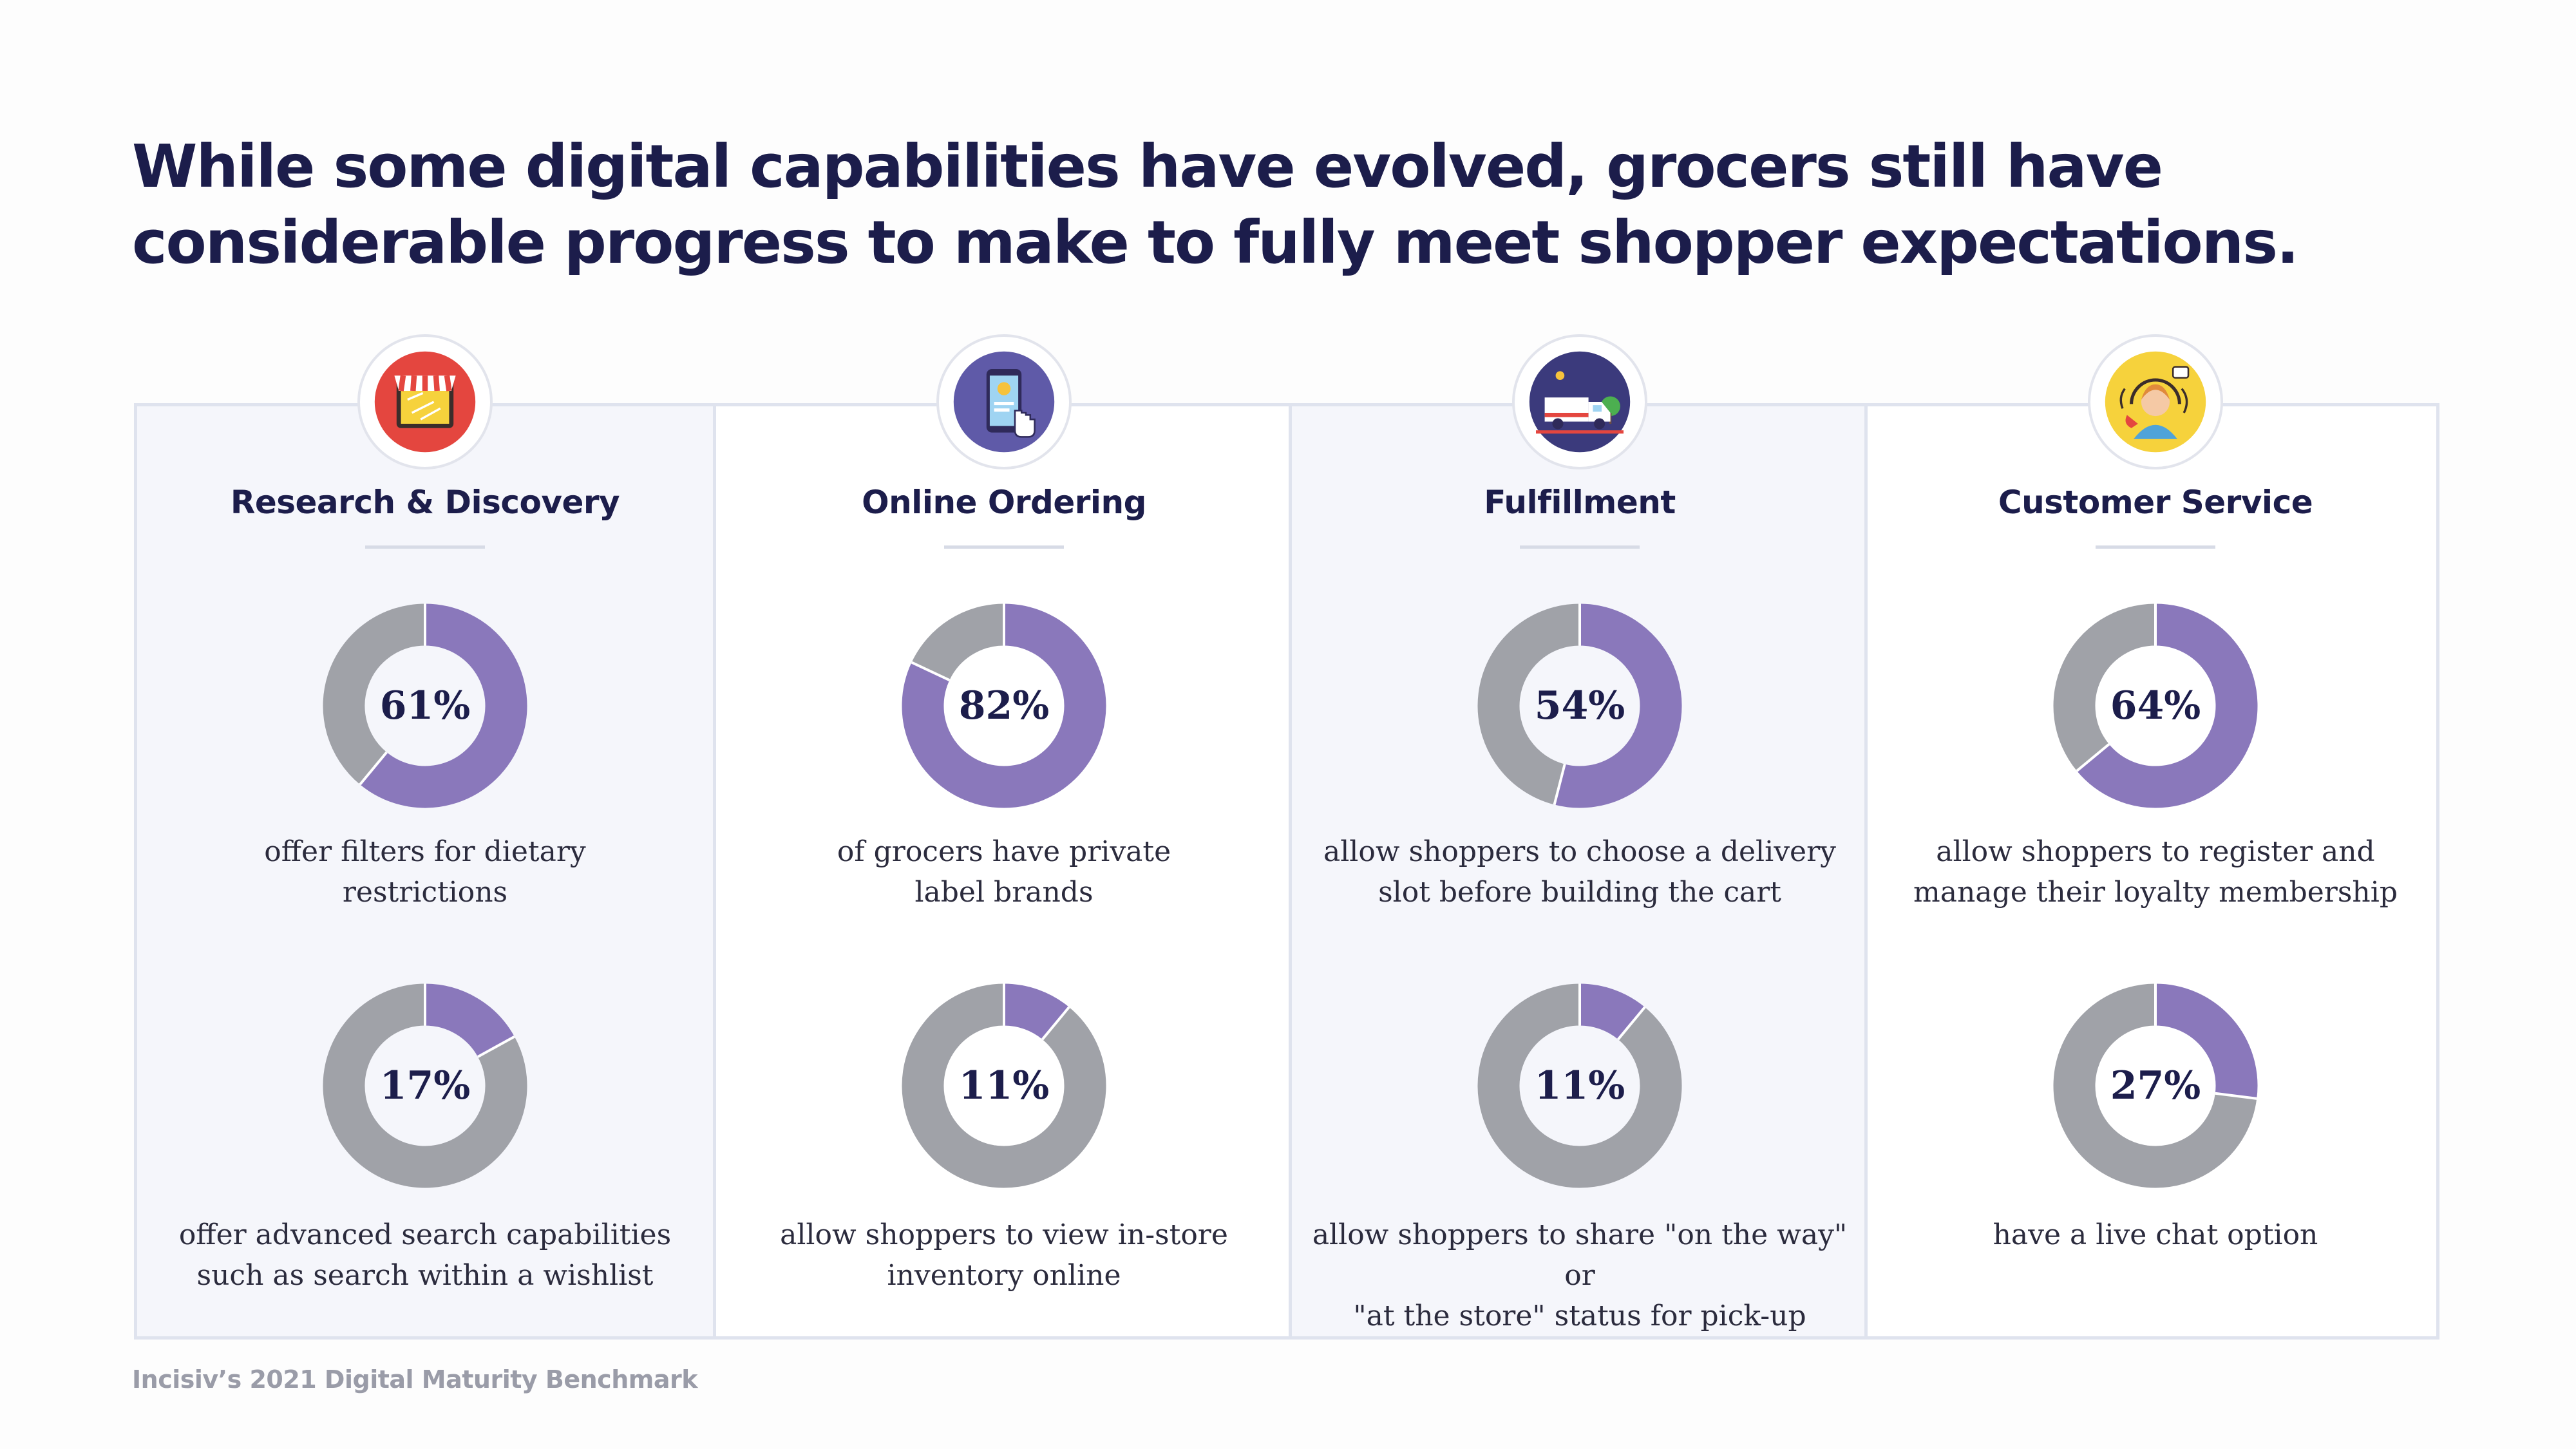  Describe the element at coordinates (1004, 401) in the screenshot. I see `phone-ordering-icon` at that location.